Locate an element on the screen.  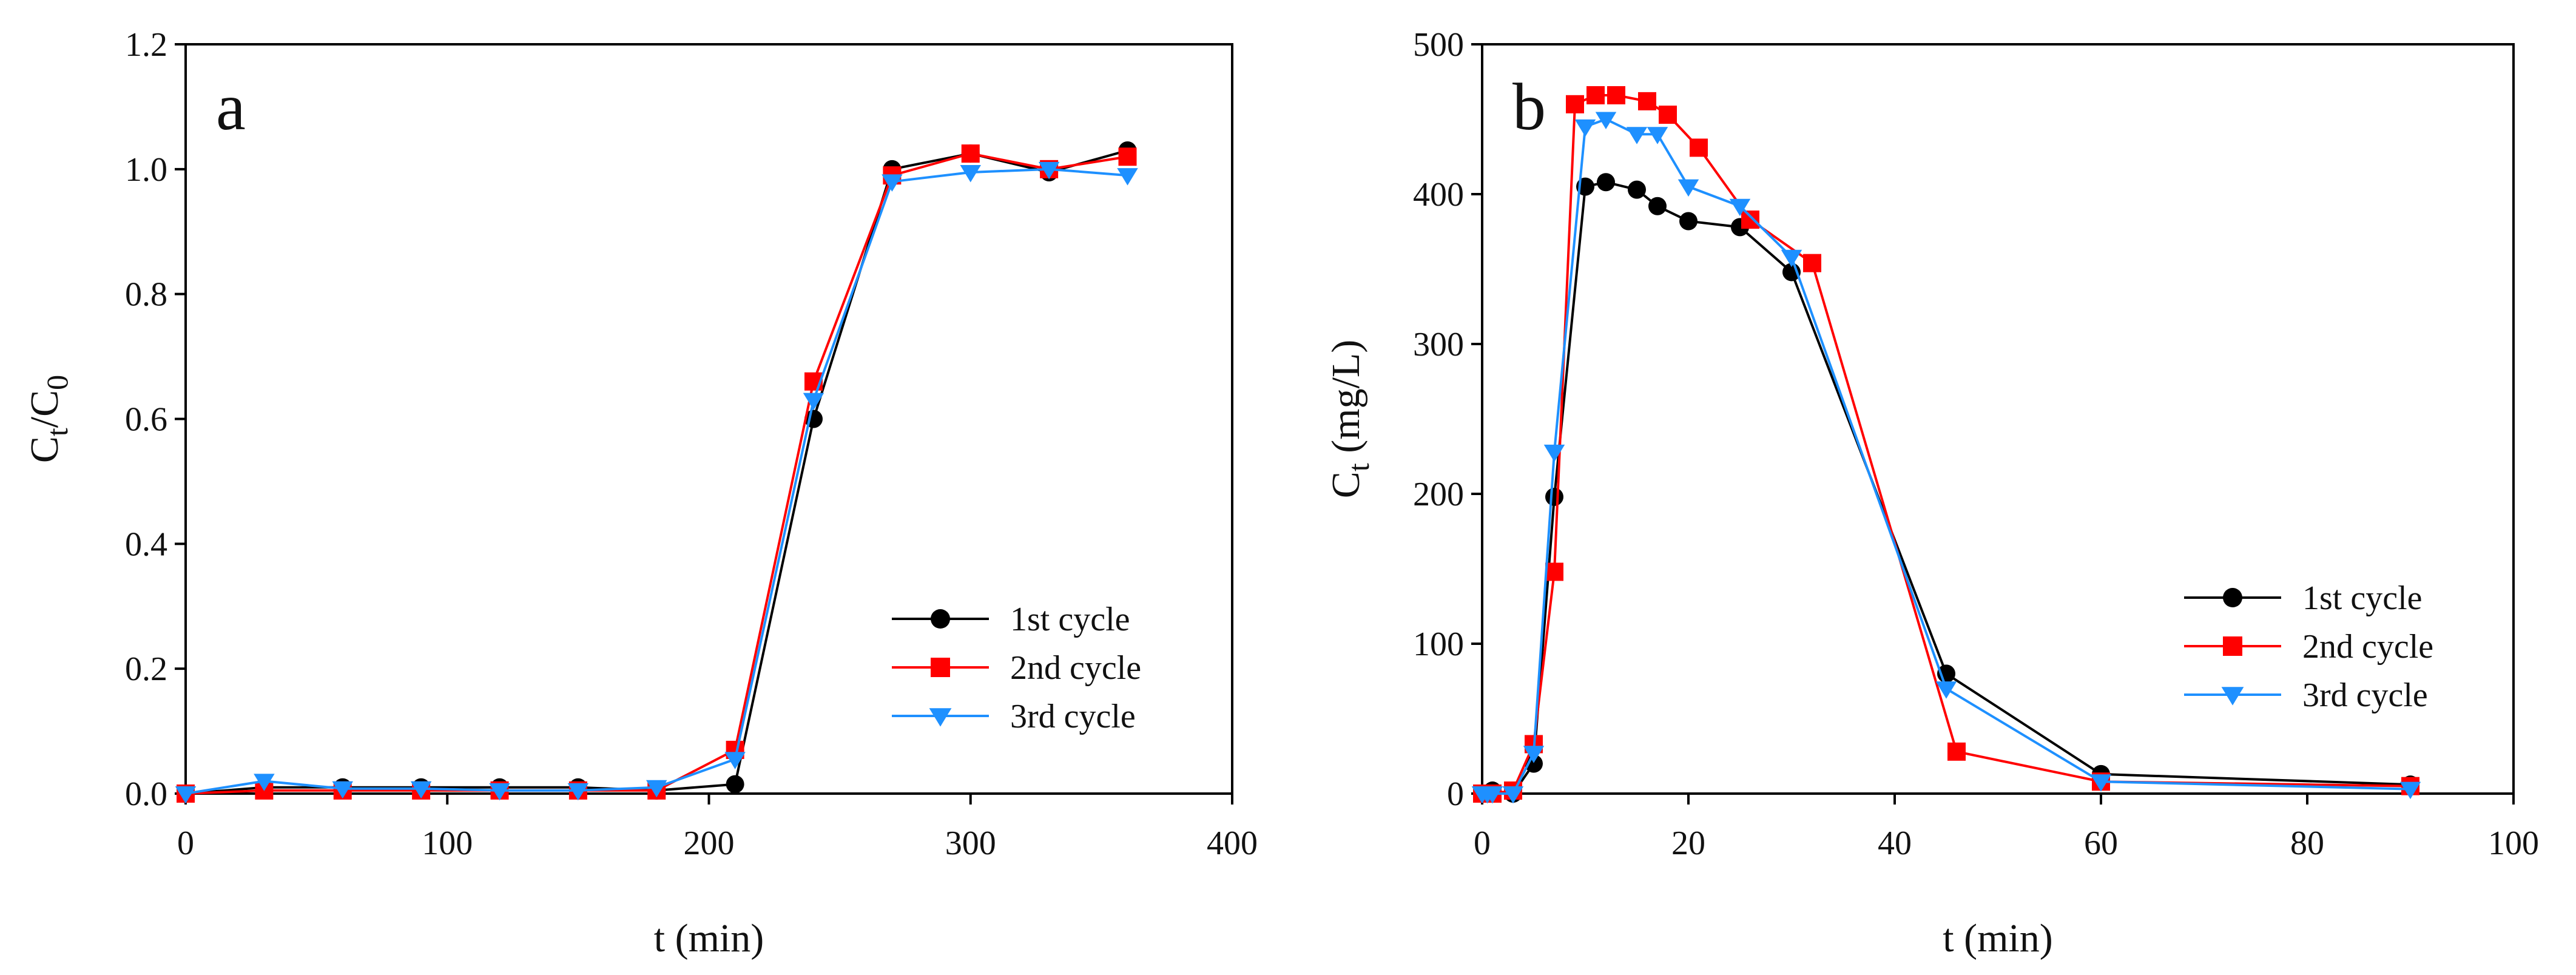
legend-entry: 3rd cycle is located at coordinates (2306, 695).